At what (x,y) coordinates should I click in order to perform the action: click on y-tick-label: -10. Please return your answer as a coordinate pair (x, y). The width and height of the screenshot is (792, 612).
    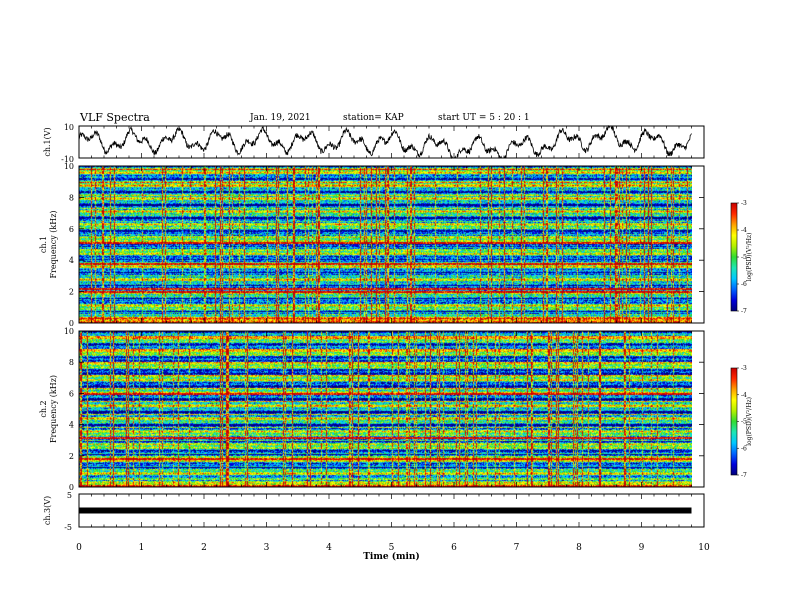
    Looking at the image, I should click on (67, 159).